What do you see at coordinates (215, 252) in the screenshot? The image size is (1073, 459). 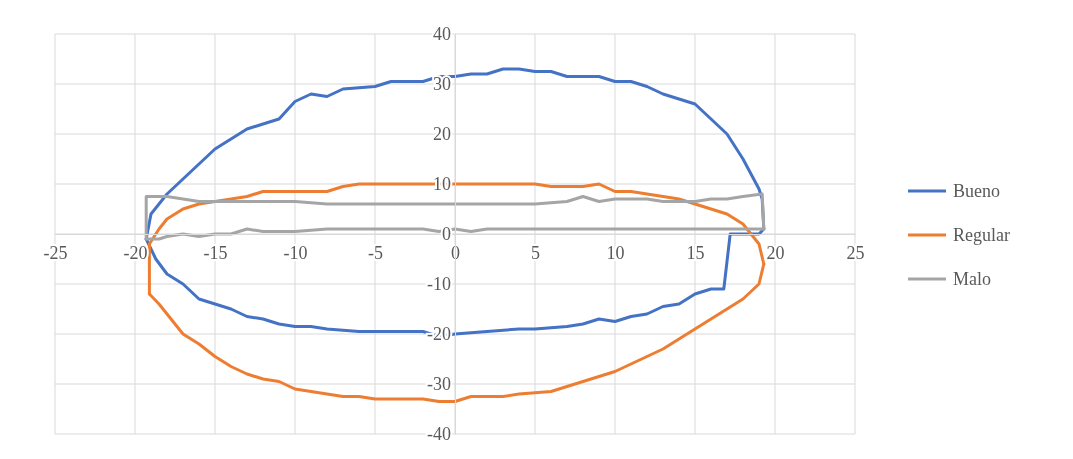 I see `x-tick-label: -15` at bounding box center [215, 252].